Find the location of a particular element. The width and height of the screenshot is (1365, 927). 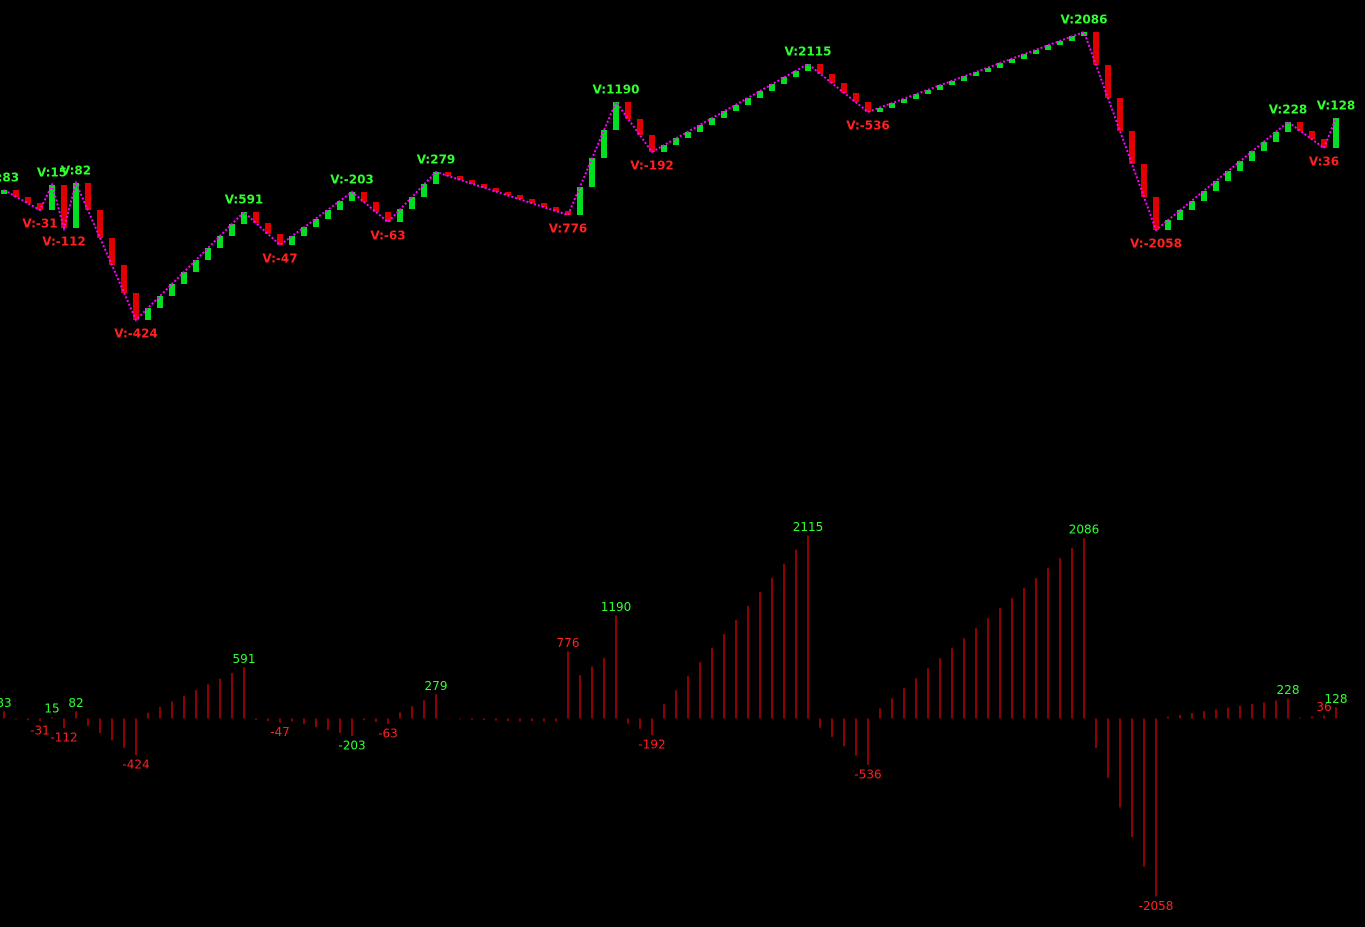

bar-label: -63 is located at coordinates (388, 733).